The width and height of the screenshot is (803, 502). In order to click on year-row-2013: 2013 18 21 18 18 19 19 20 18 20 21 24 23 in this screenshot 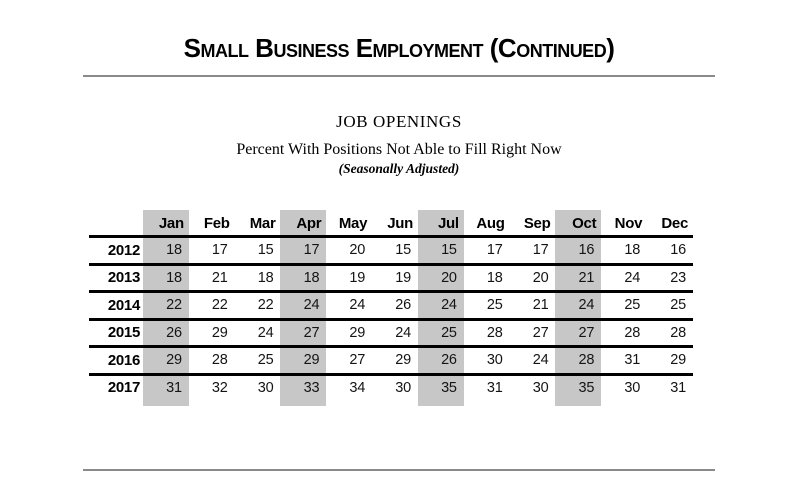, I will do `click(391, 278)`.